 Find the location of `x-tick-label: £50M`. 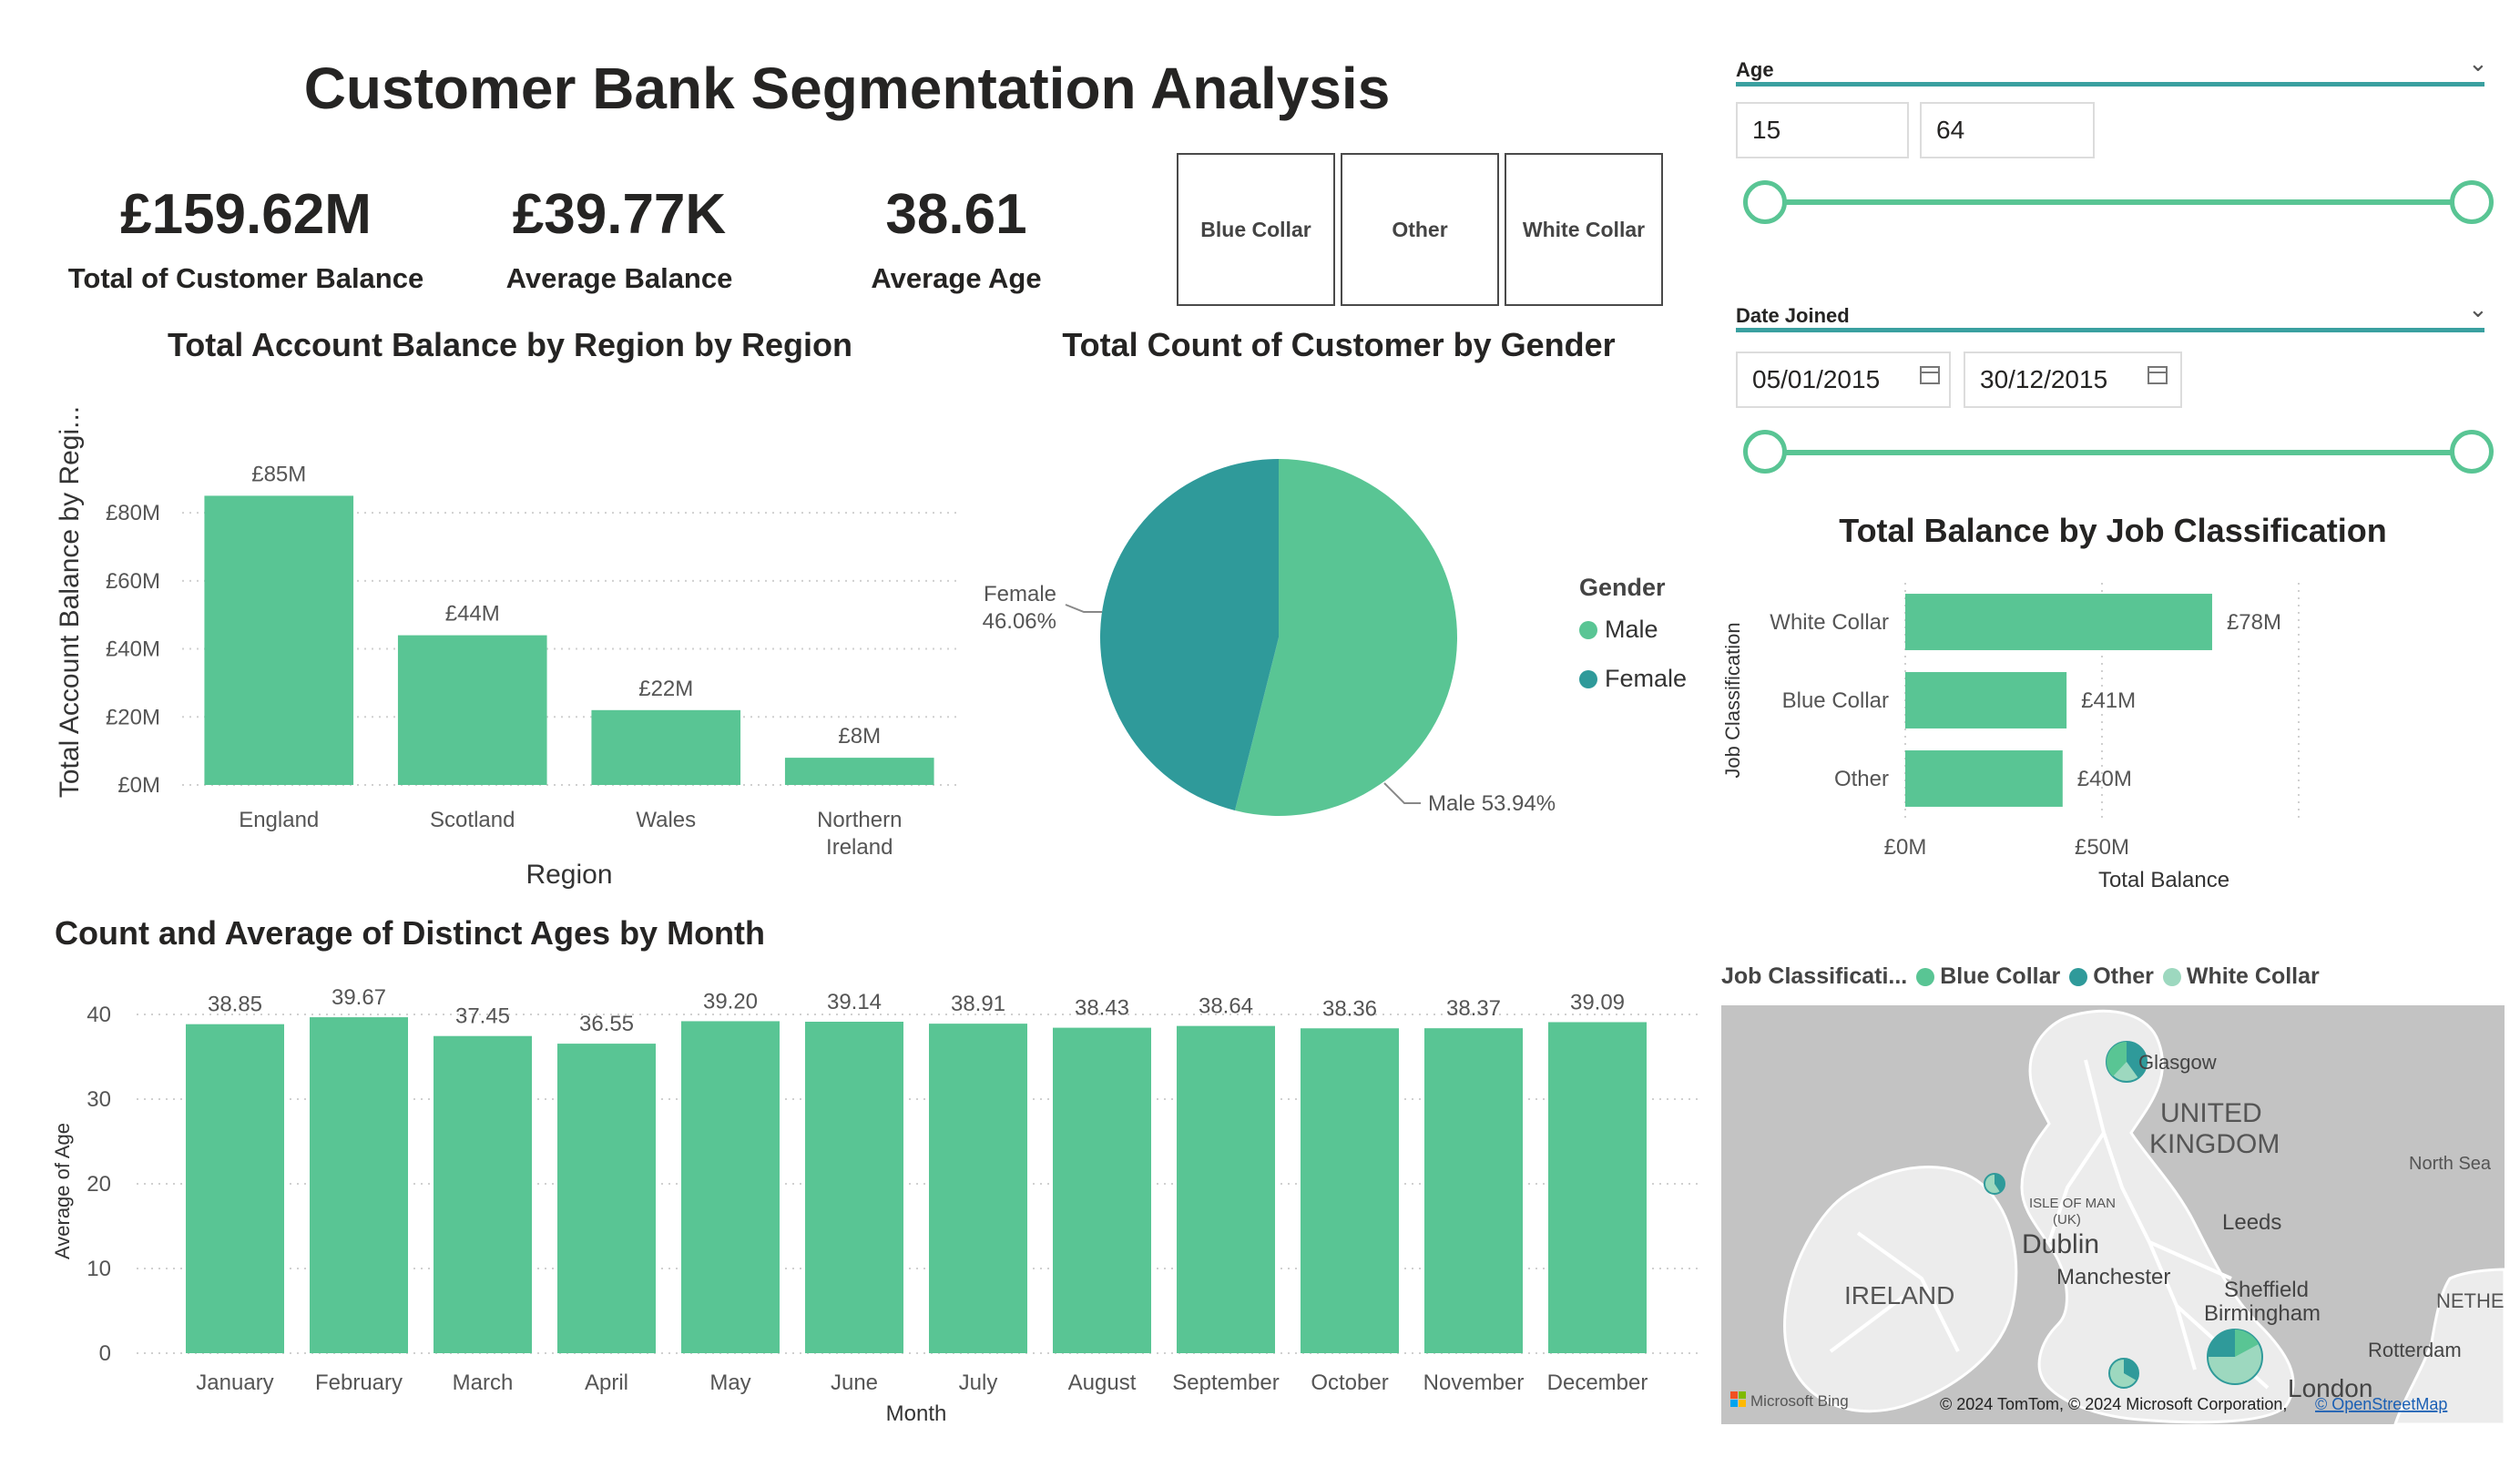

x-tick-label: £50M is located at coordinates (2102, 847).